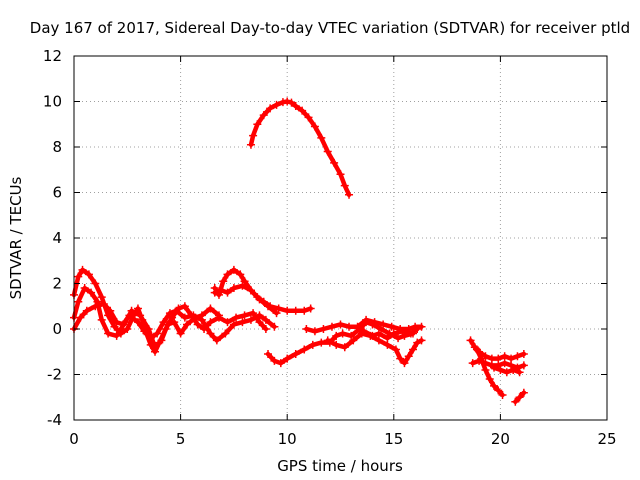  Describe the element at coordinates (340, 466) in the screenshot. I see `x-axis-label: GPS time / hours` at that location.